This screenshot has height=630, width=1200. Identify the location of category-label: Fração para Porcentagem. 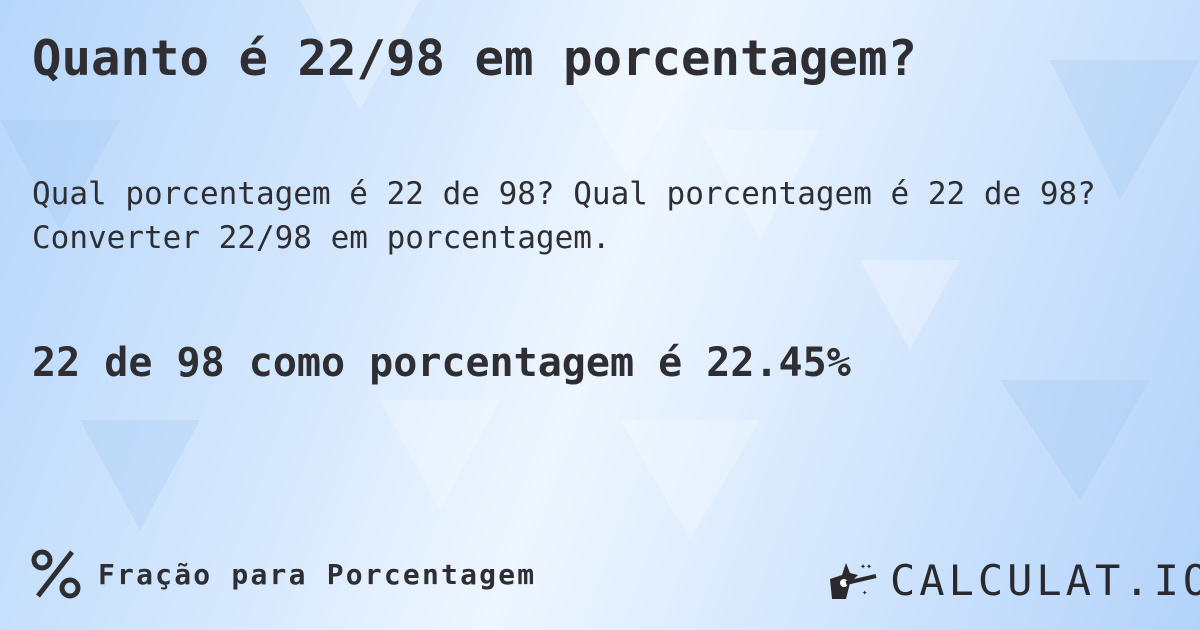
(317, 574).